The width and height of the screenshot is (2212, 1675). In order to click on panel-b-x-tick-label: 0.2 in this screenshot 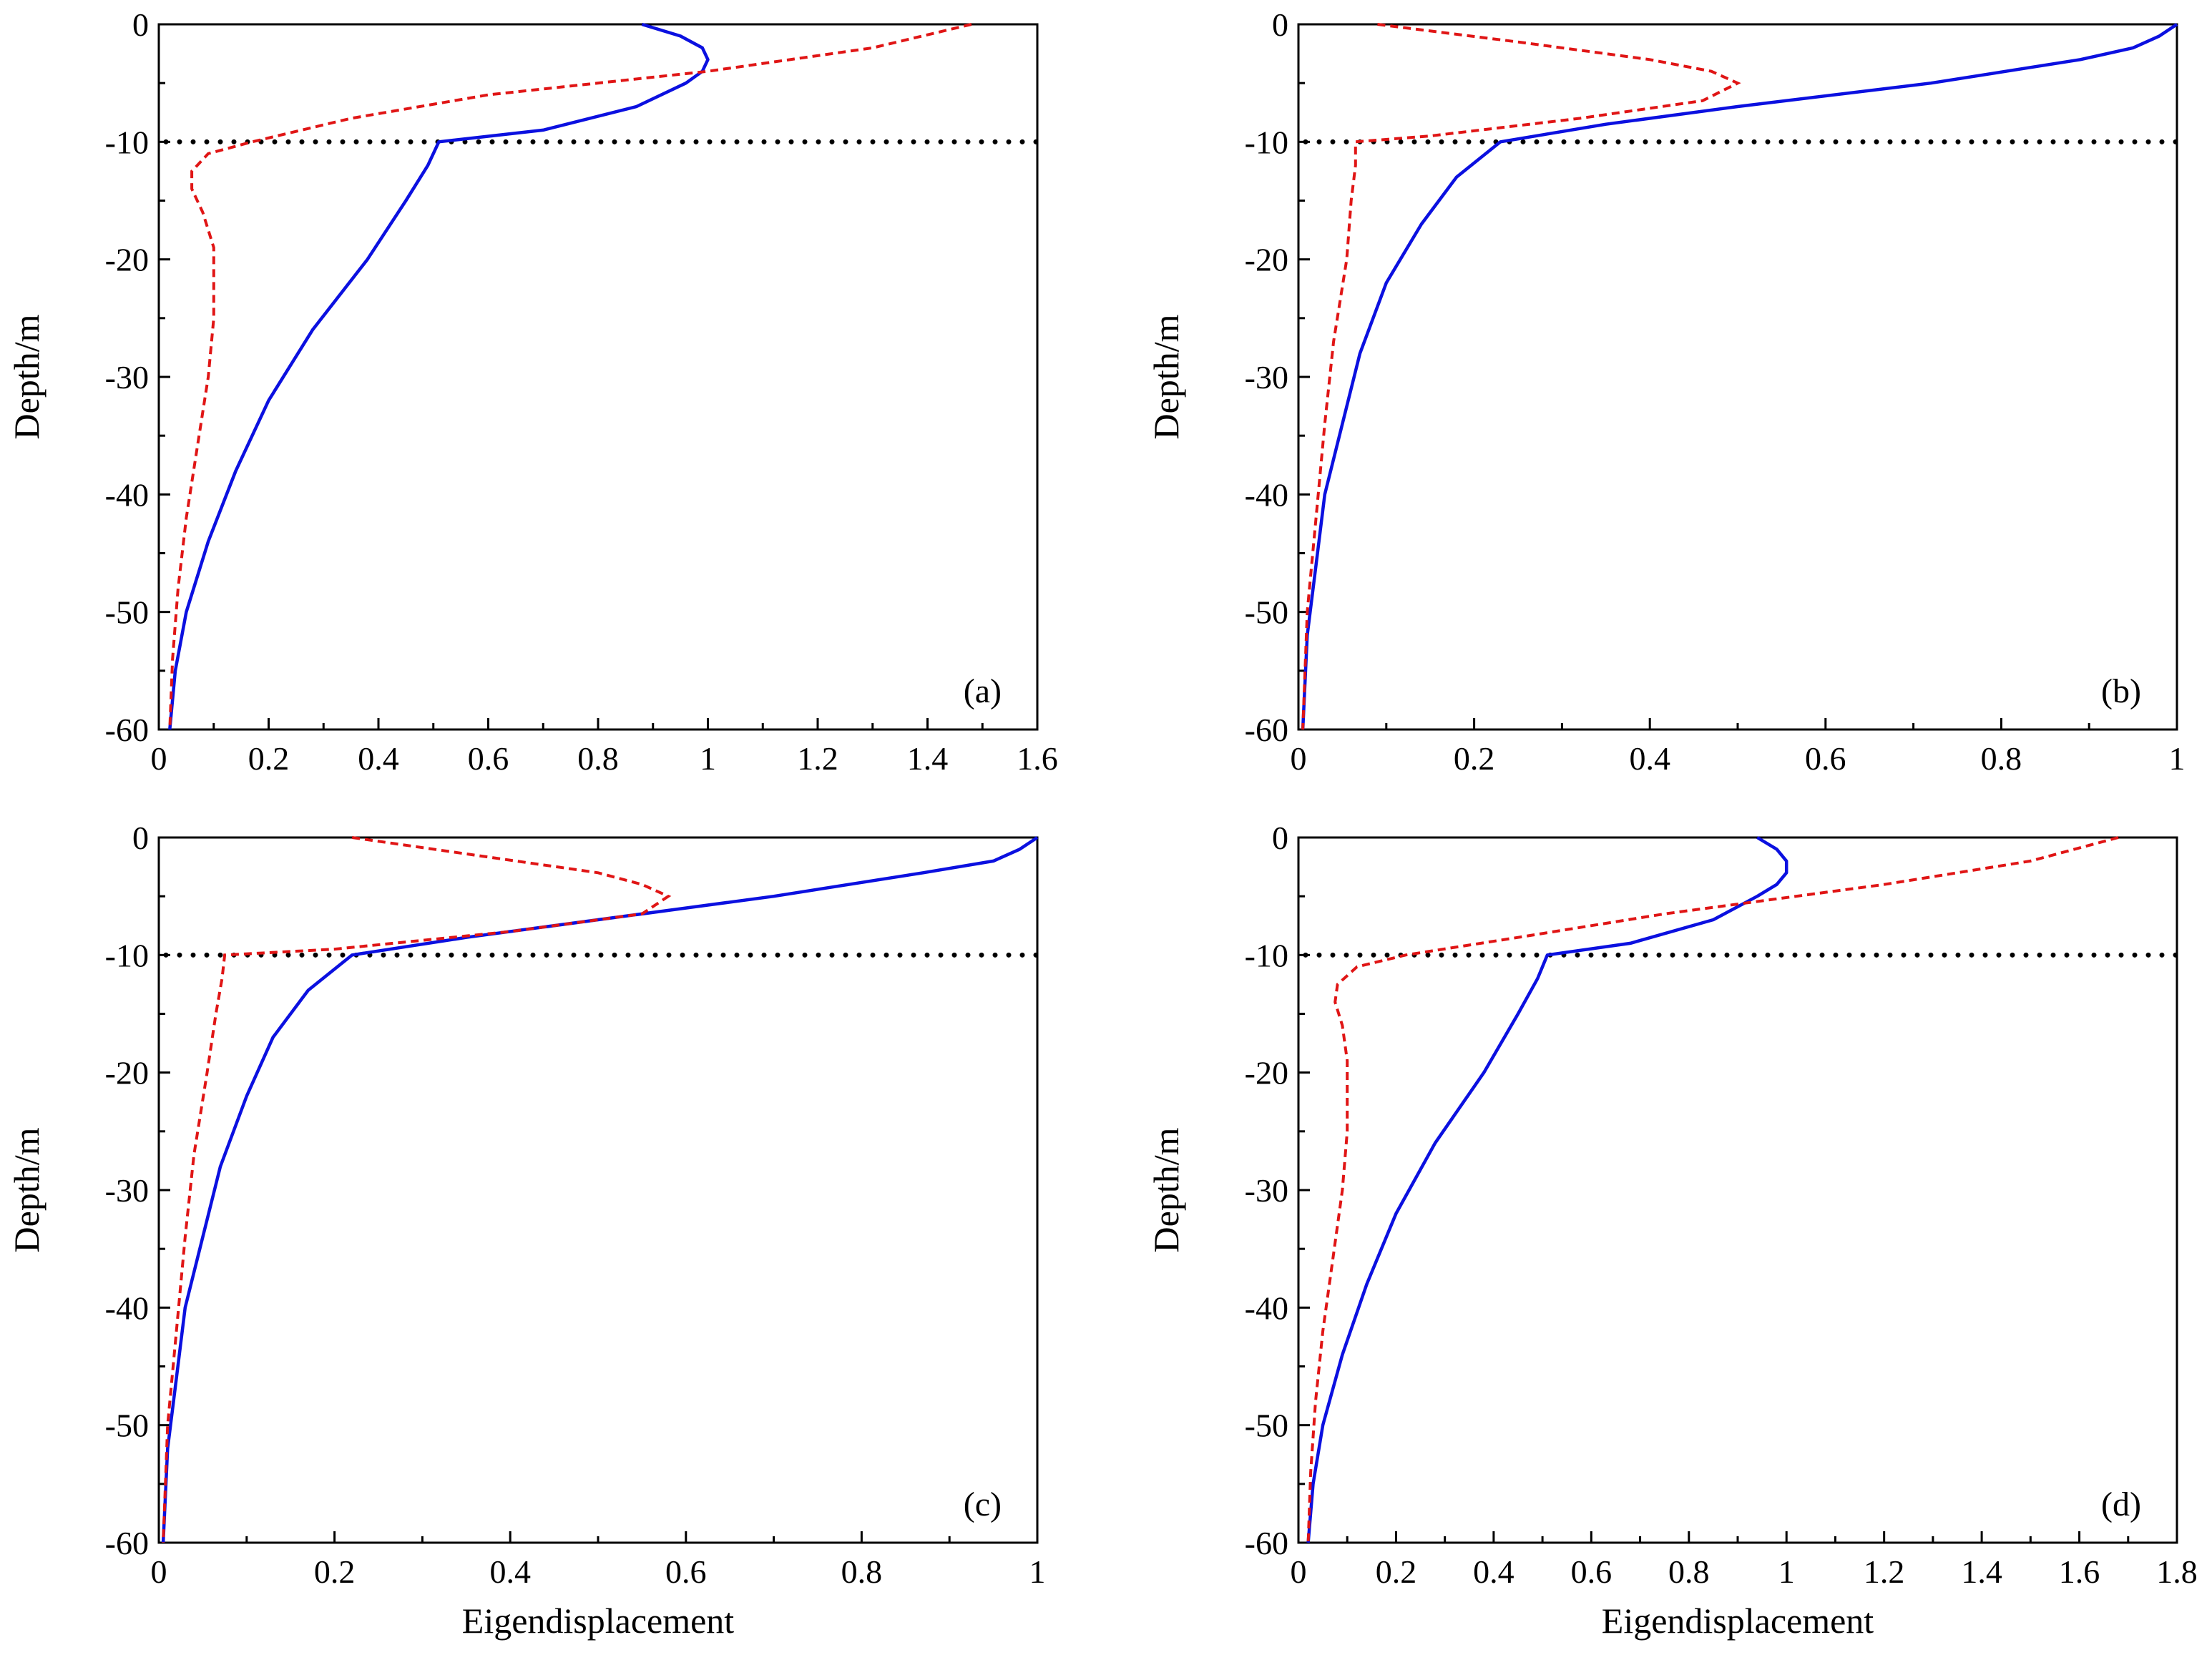, I will do `click(1474, 758)`.